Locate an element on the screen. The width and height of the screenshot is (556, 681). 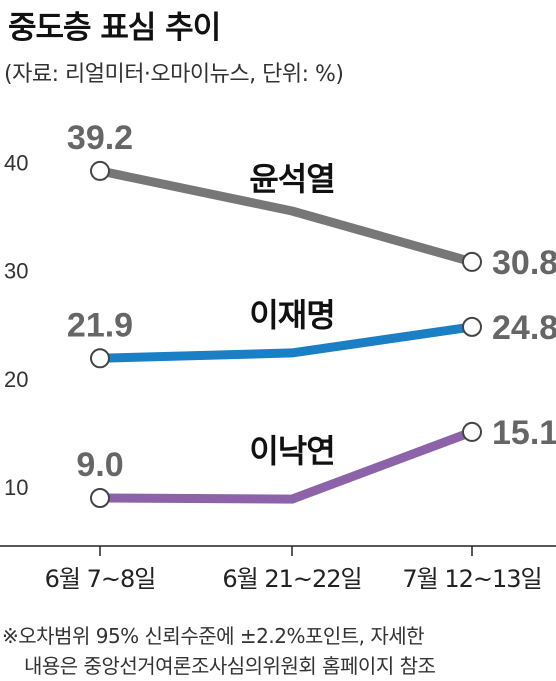
x-tick-label: 6월 21~22일 is located at coordinates (291, 579).